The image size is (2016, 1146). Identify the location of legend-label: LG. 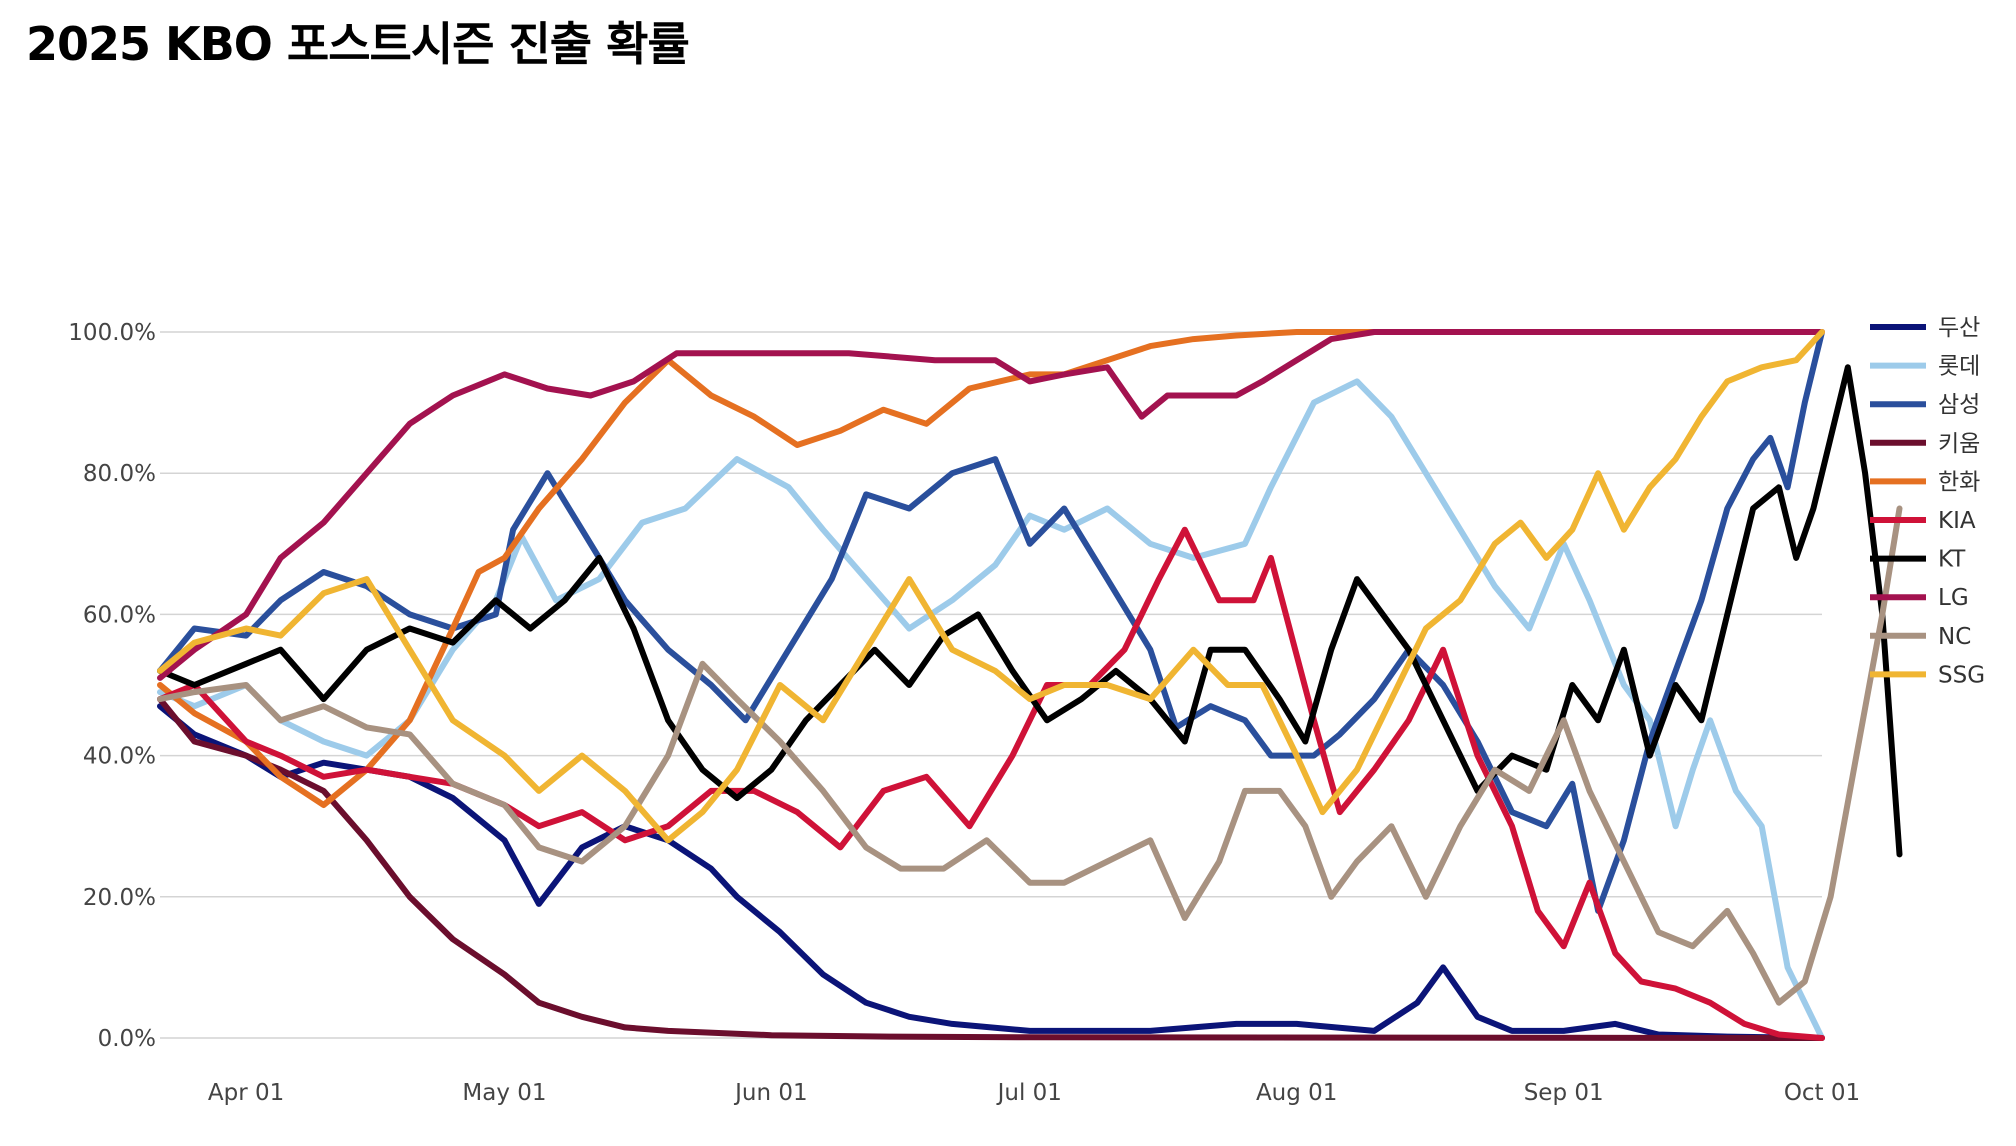
(1953, 598).